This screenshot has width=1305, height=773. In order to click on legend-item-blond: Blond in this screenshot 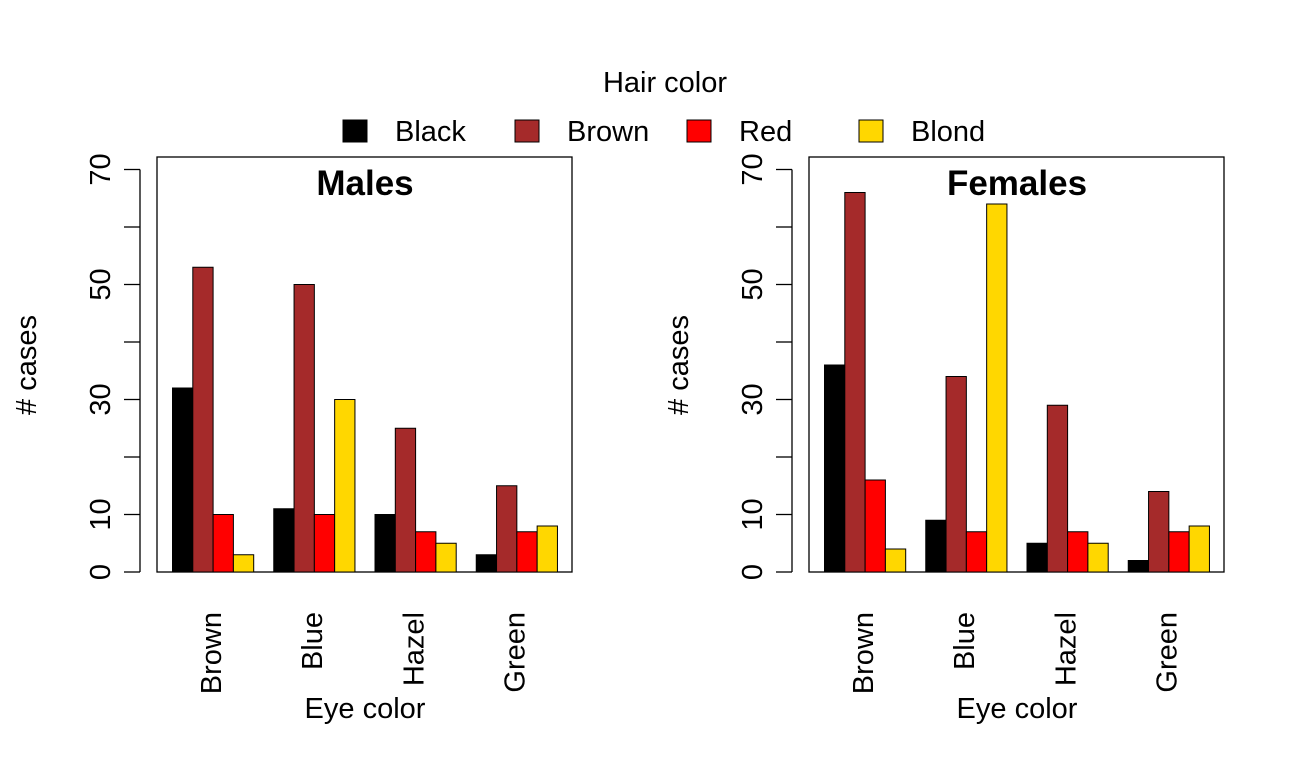, I will do `click(921, 132)`.